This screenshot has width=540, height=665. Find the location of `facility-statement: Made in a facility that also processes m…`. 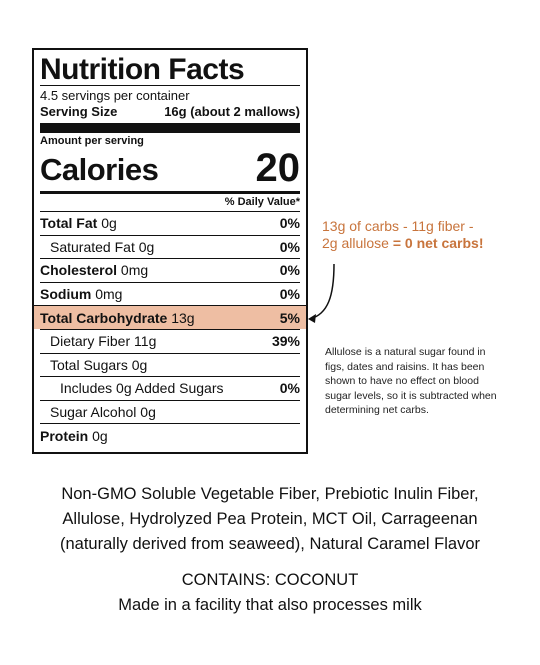

facility-statement: Made in a facility that also processes m… is located at coordinates (270, 605).